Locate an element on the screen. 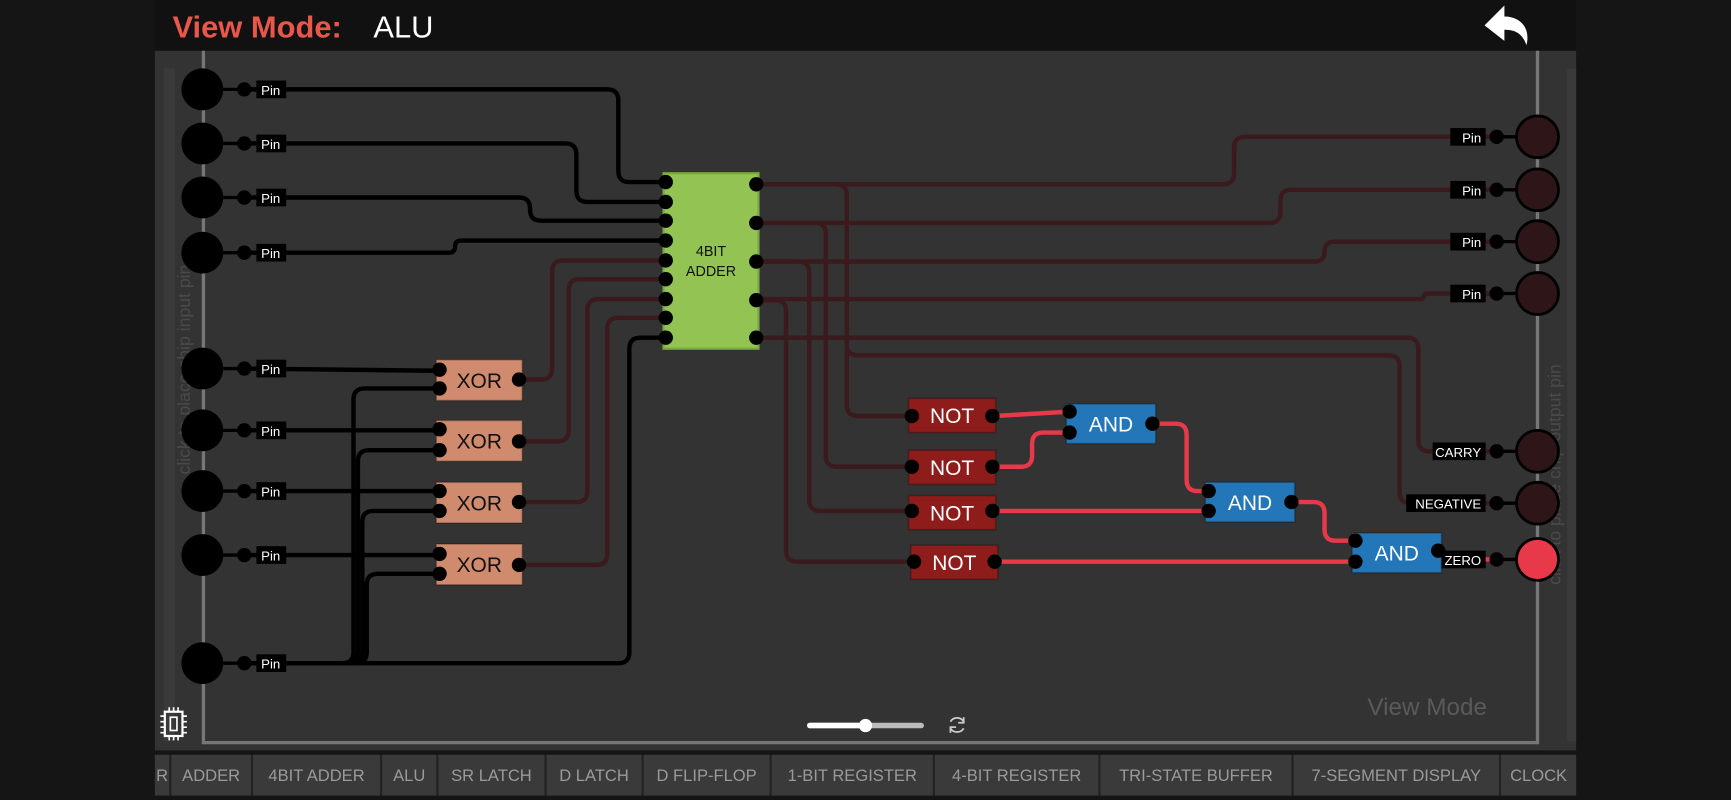 Image resolution: width=1731 pixels, height=800 pixels. tab-1-bit-register: 1-BIT REGISTER is located at coordinates (852, 775).